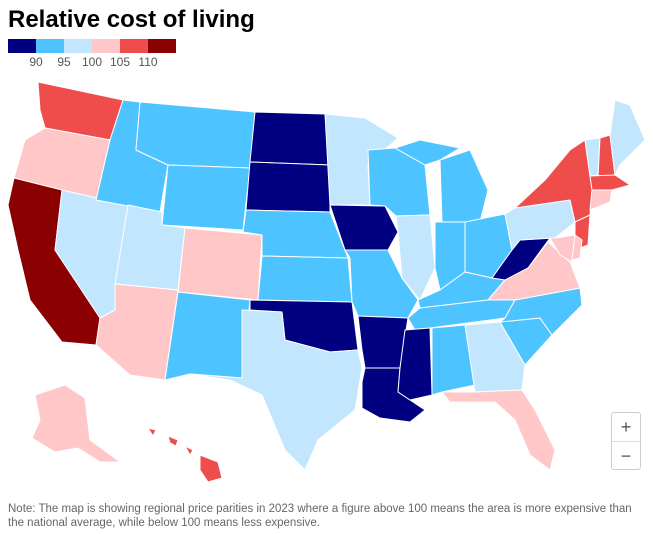  What do you see at coordinates (610, 182) in the screenshot?
I see `state-ma` at bounding box center [610, 182].